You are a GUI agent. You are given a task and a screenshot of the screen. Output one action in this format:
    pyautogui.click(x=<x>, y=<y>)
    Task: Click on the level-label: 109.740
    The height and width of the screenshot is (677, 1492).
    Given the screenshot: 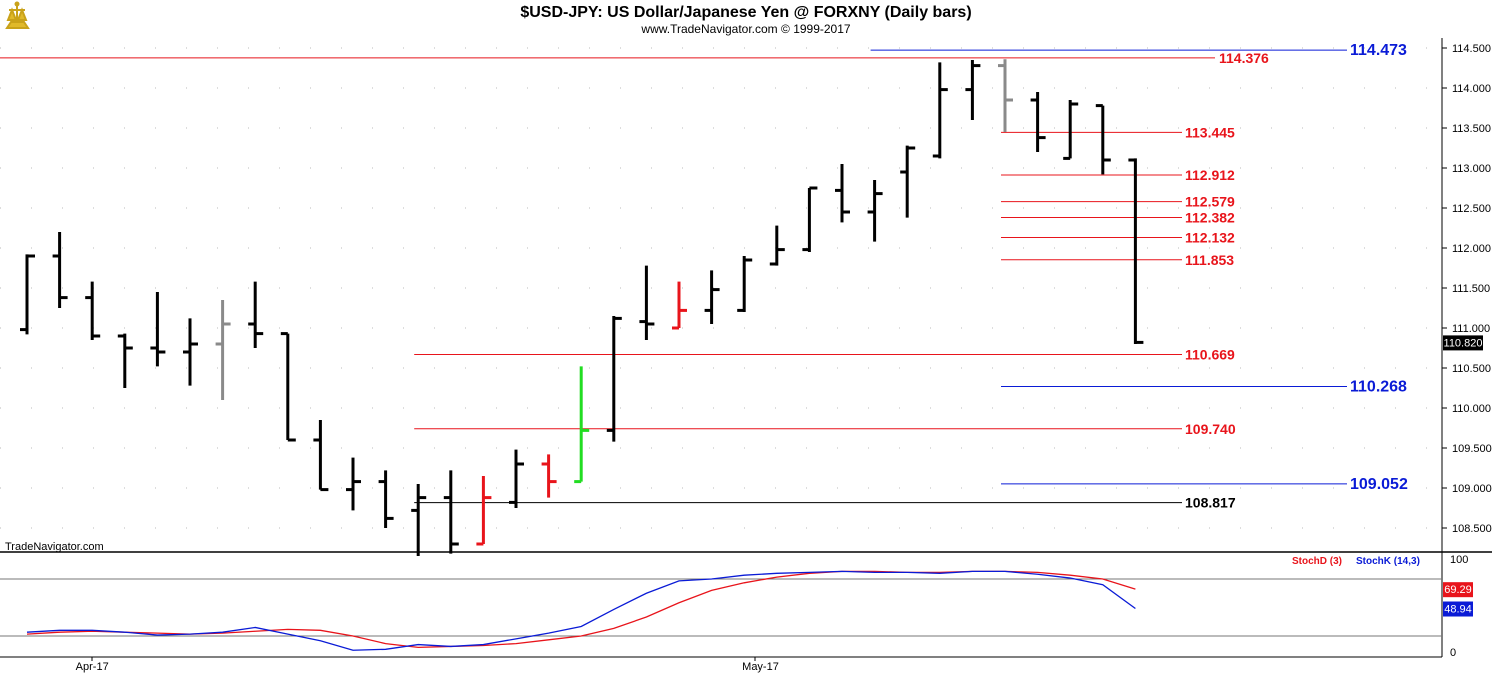 What is the action you would take?
    pyautogui.click(x=1210, y=429)
    